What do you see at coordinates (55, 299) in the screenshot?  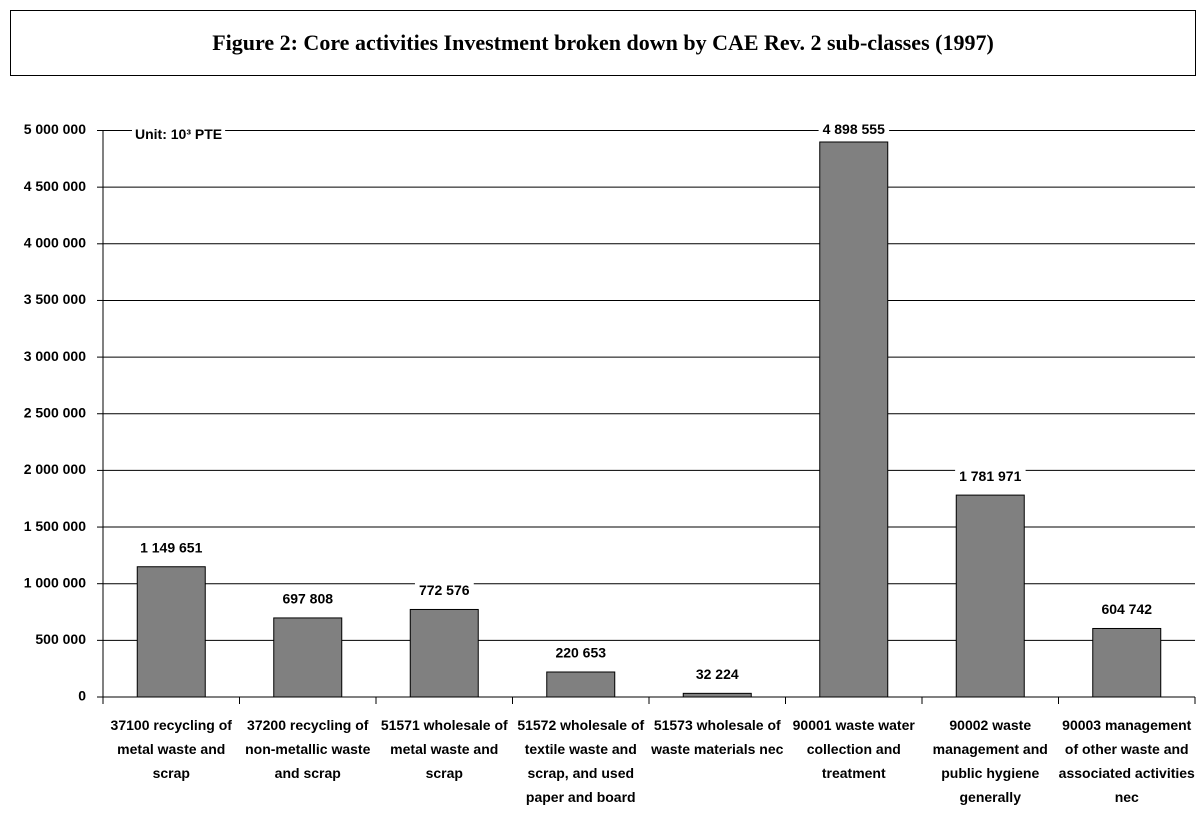 I see `y-tick-label: 3 500 000` at bounding box center [55, 299].